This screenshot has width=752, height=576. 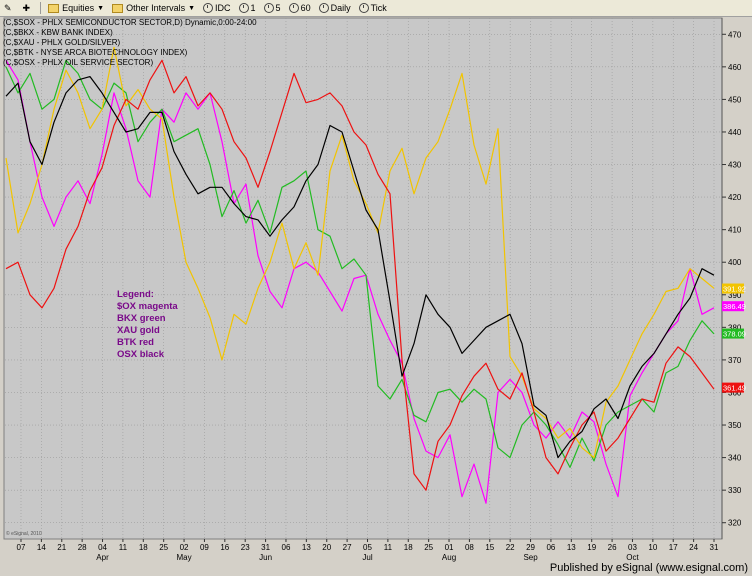 I want to click on y-tick-label: 470, so click(x=735, y=34).